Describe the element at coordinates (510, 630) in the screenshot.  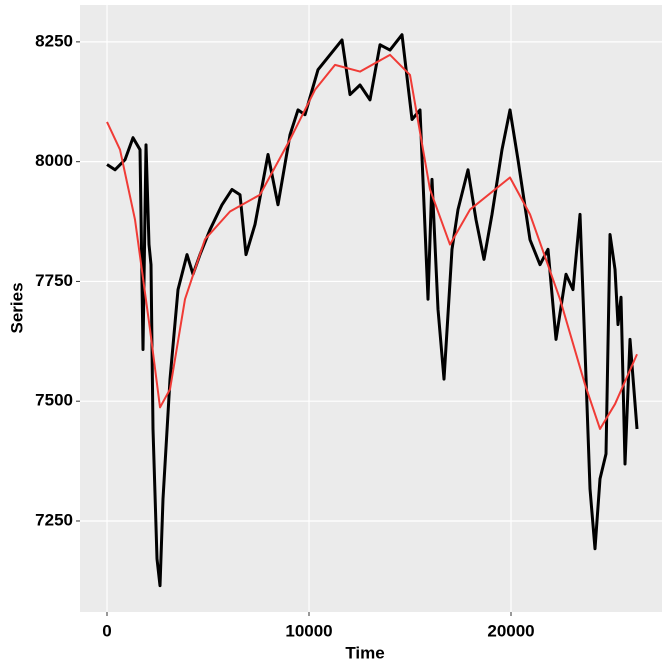
I see `x-tick-label: 20000` at that location.